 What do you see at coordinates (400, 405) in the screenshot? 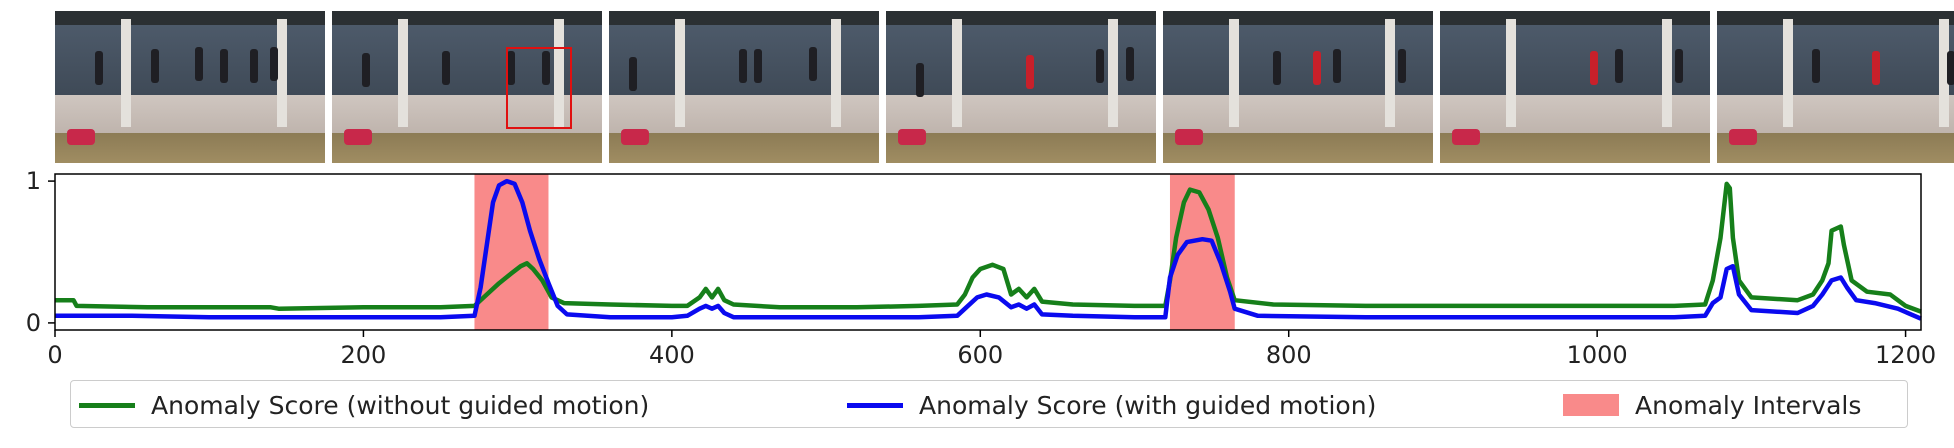
I see `legend-label-without-guided-motion: Anomaly Score (without guided motion)` at bounding box center [400, 405].